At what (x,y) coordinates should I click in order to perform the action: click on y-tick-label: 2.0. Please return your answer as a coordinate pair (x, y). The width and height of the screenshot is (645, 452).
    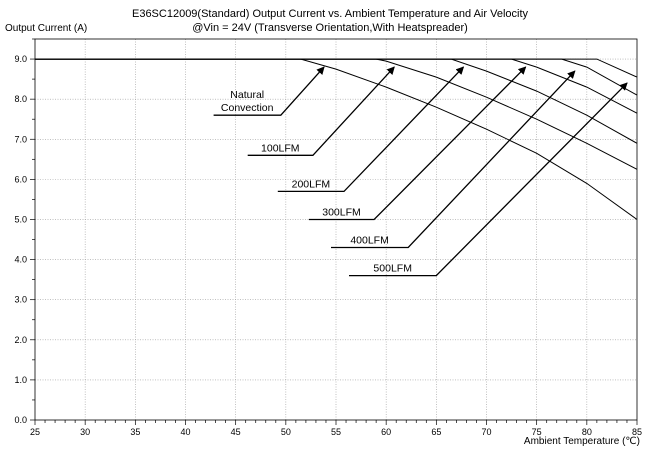
    Looking at the image, I should click on (20, 340).